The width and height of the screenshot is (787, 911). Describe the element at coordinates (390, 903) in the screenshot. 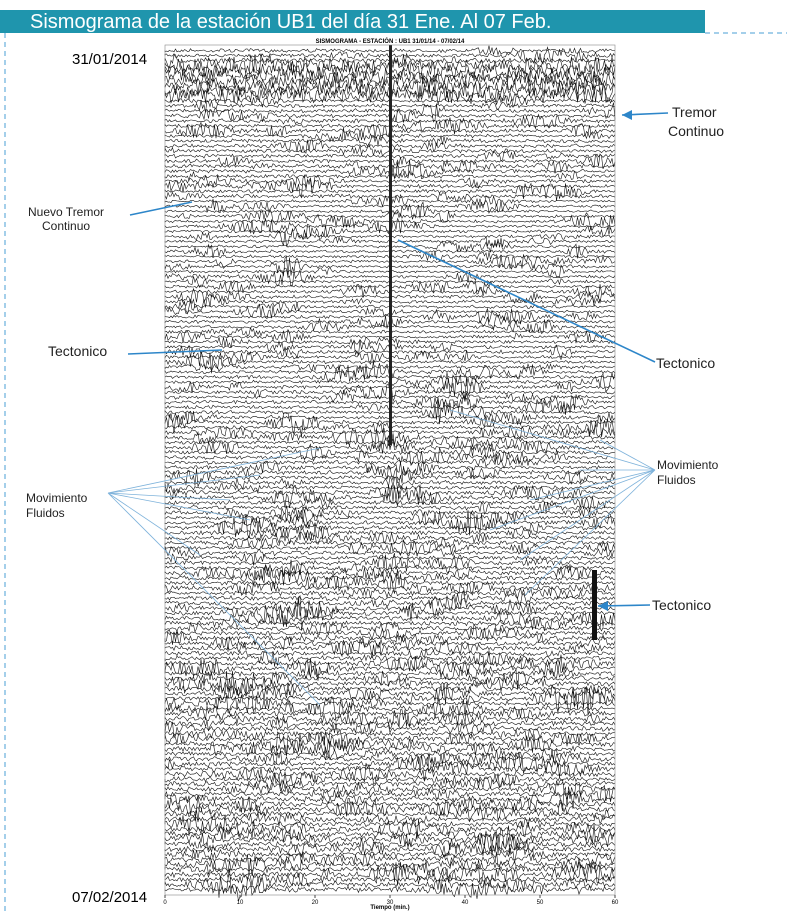

I see `x-tick-label: 30` at that location.